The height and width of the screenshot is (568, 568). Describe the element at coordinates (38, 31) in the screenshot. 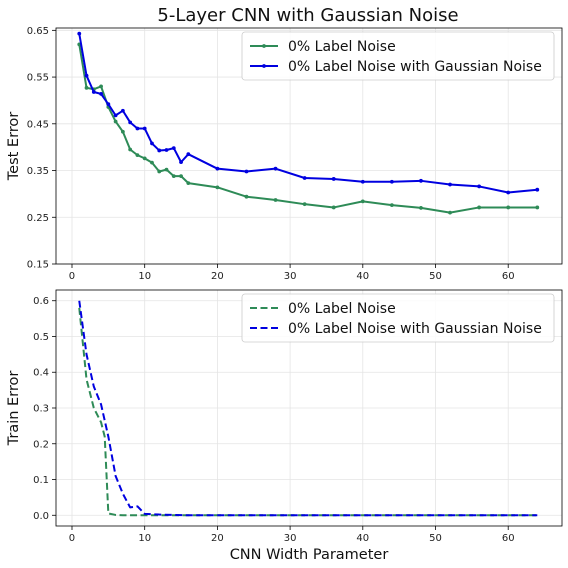

I see `y-tick-label: 0.65` at that location.